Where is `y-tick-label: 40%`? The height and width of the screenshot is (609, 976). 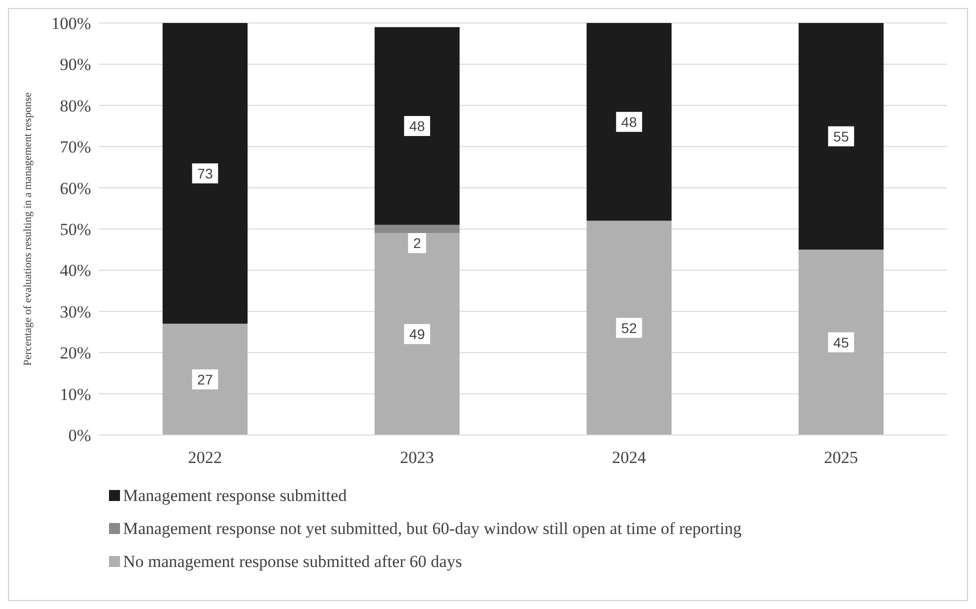
y-tick-label: 40% is located at coordinates (75, 270).